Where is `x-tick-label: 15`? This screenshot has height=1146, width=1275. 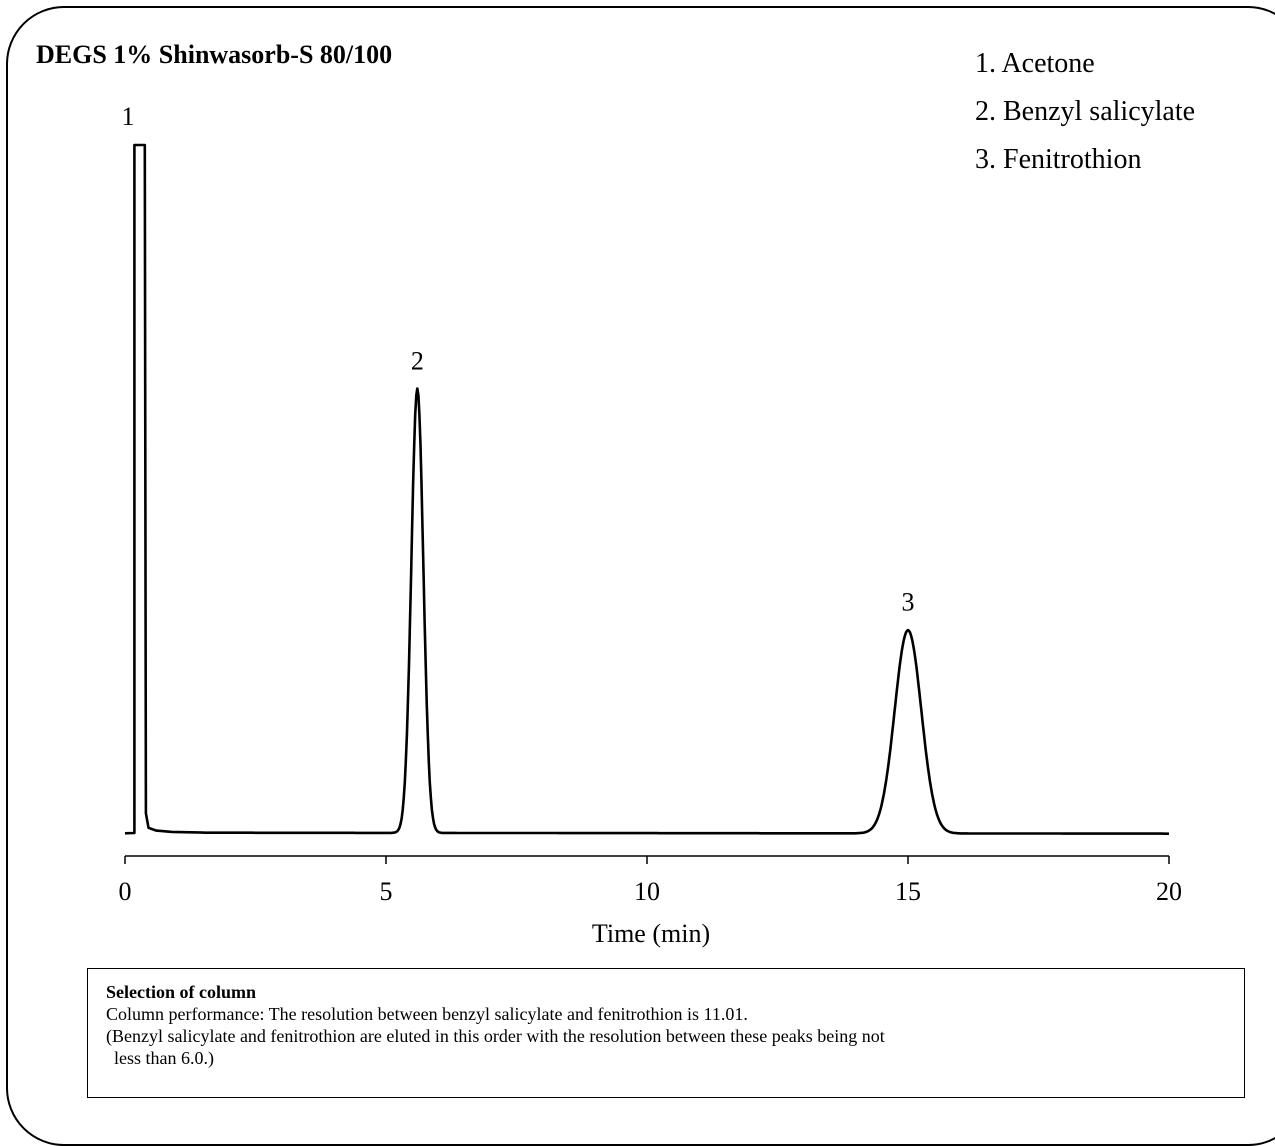
x-tick-label: 15 is located at coordinates (908, 891).